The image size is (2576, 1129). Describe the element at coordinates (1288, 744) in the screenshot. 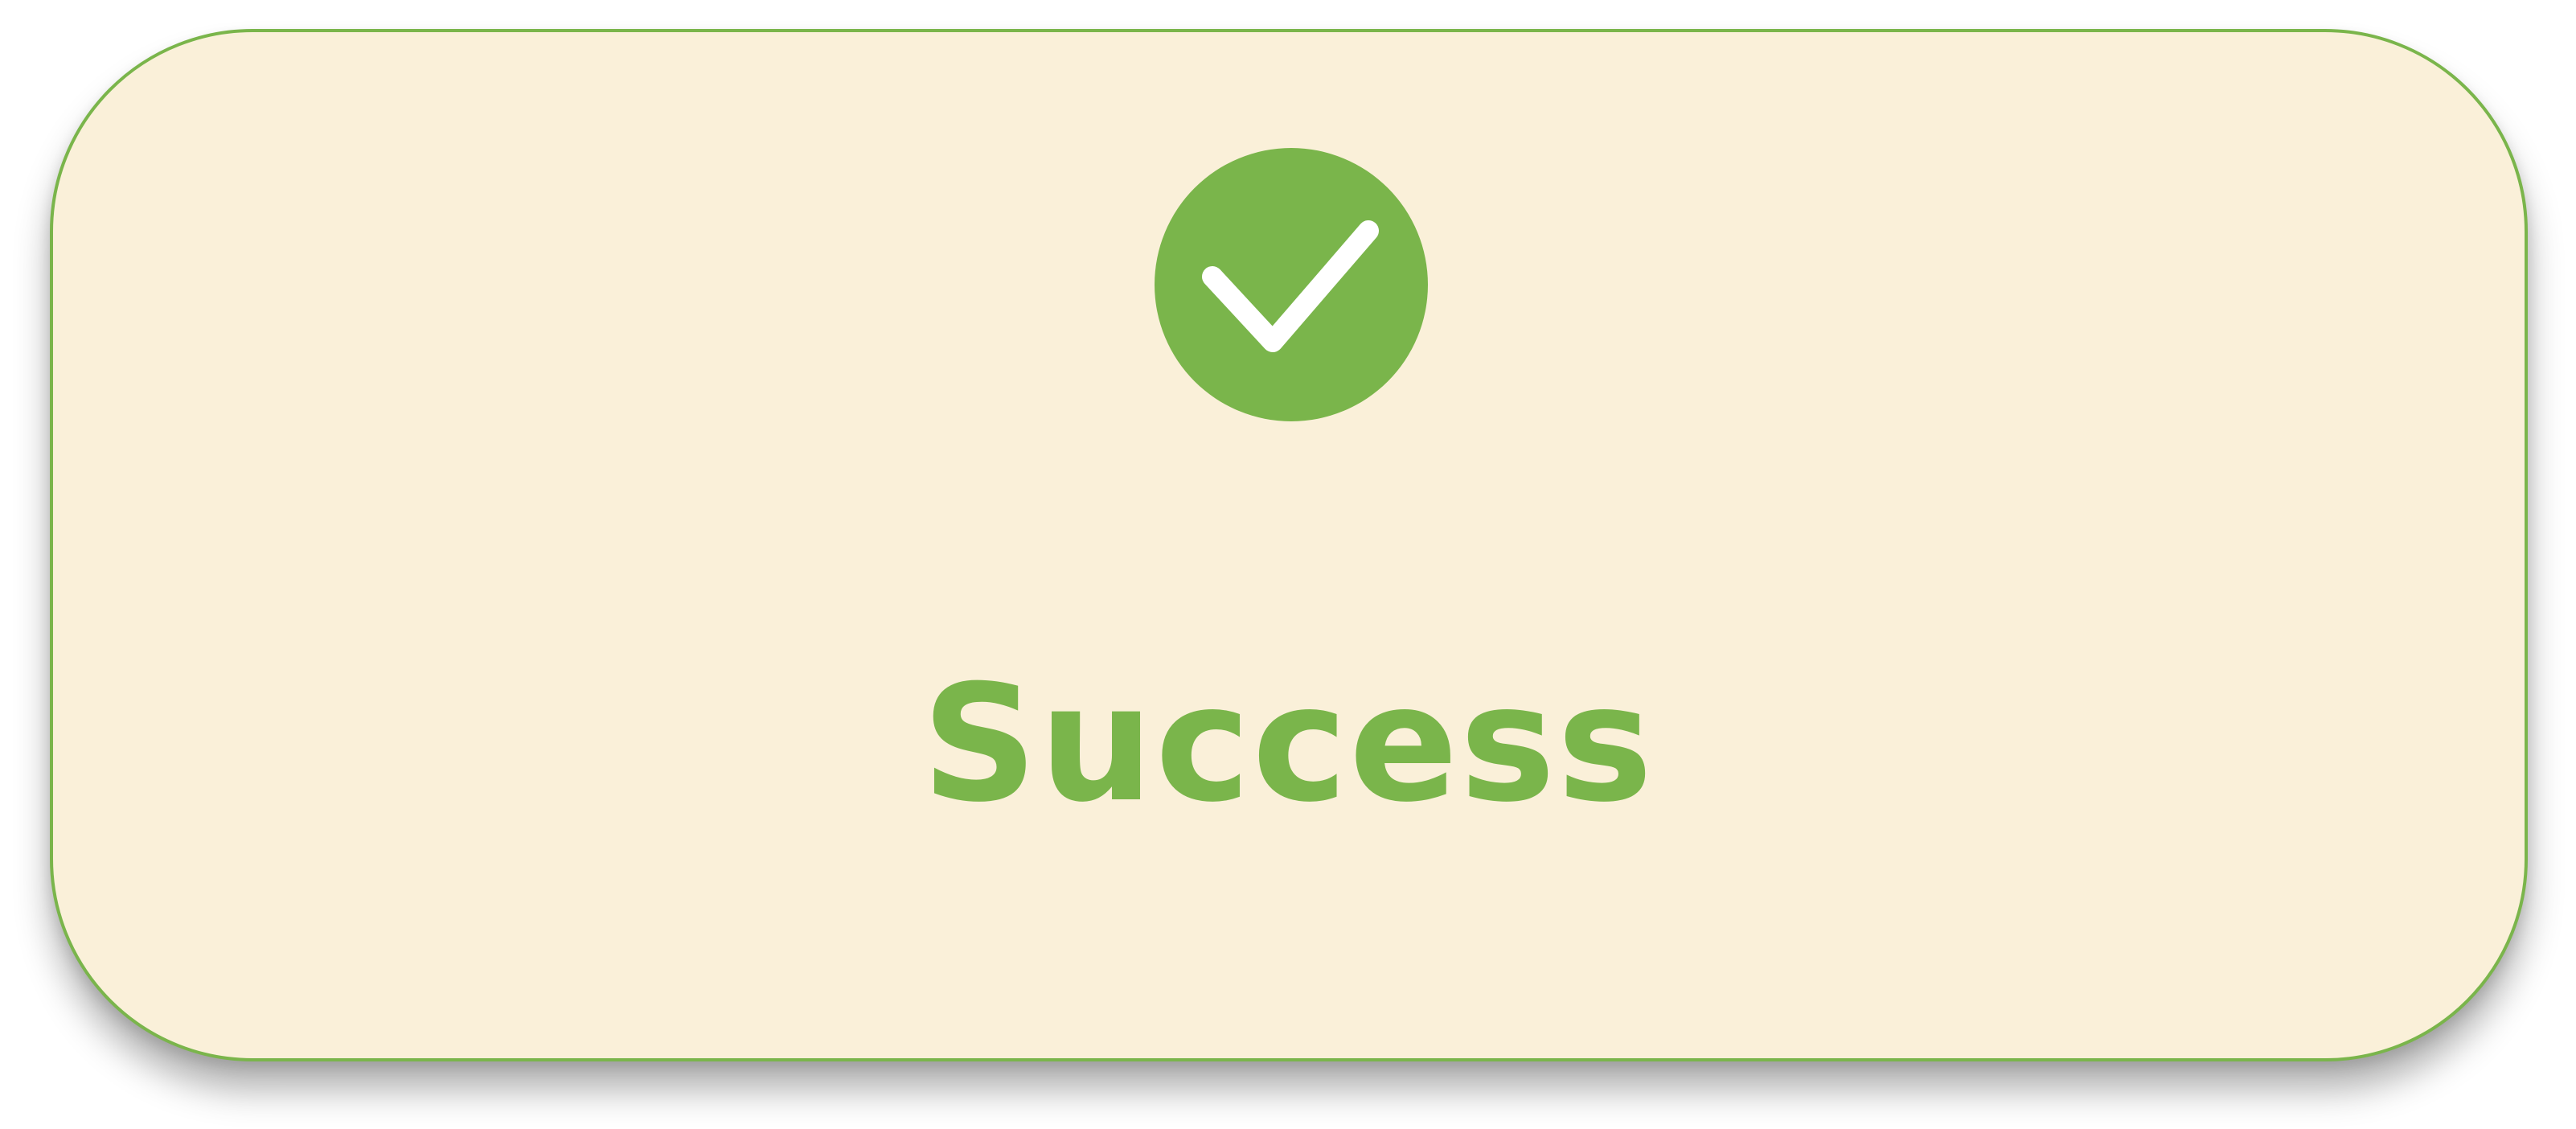

I see `success-label: Success` at that location.